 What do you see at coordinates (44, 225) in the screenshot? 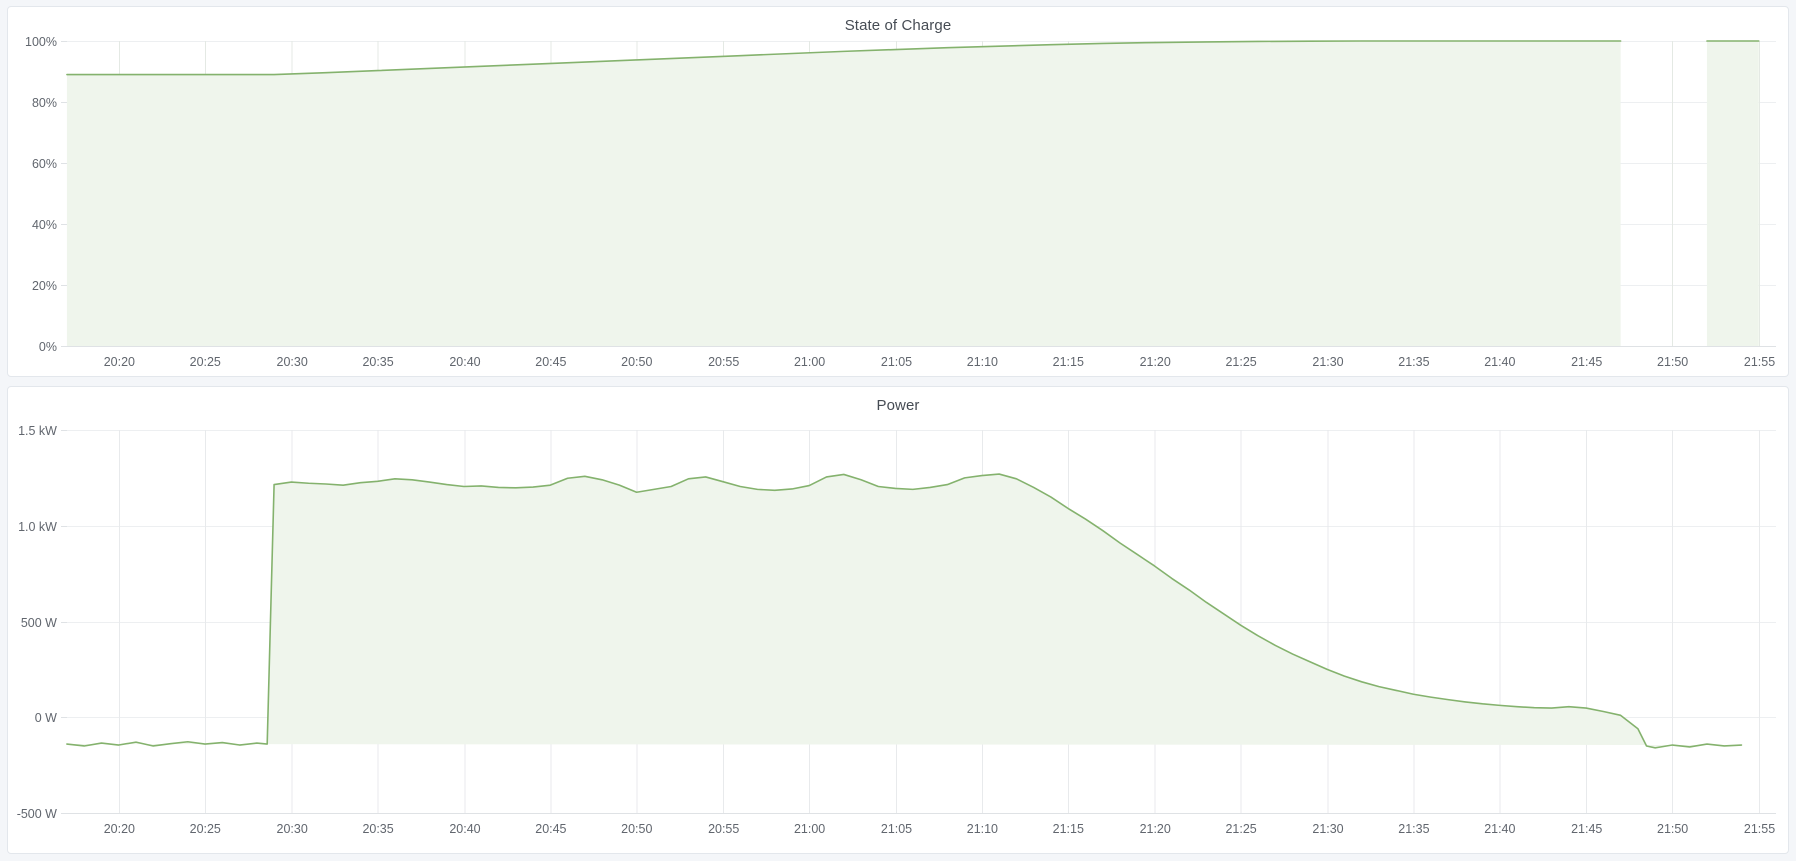
I see `y-axis-tick-label: 40%` at bounding box center [44, 225].